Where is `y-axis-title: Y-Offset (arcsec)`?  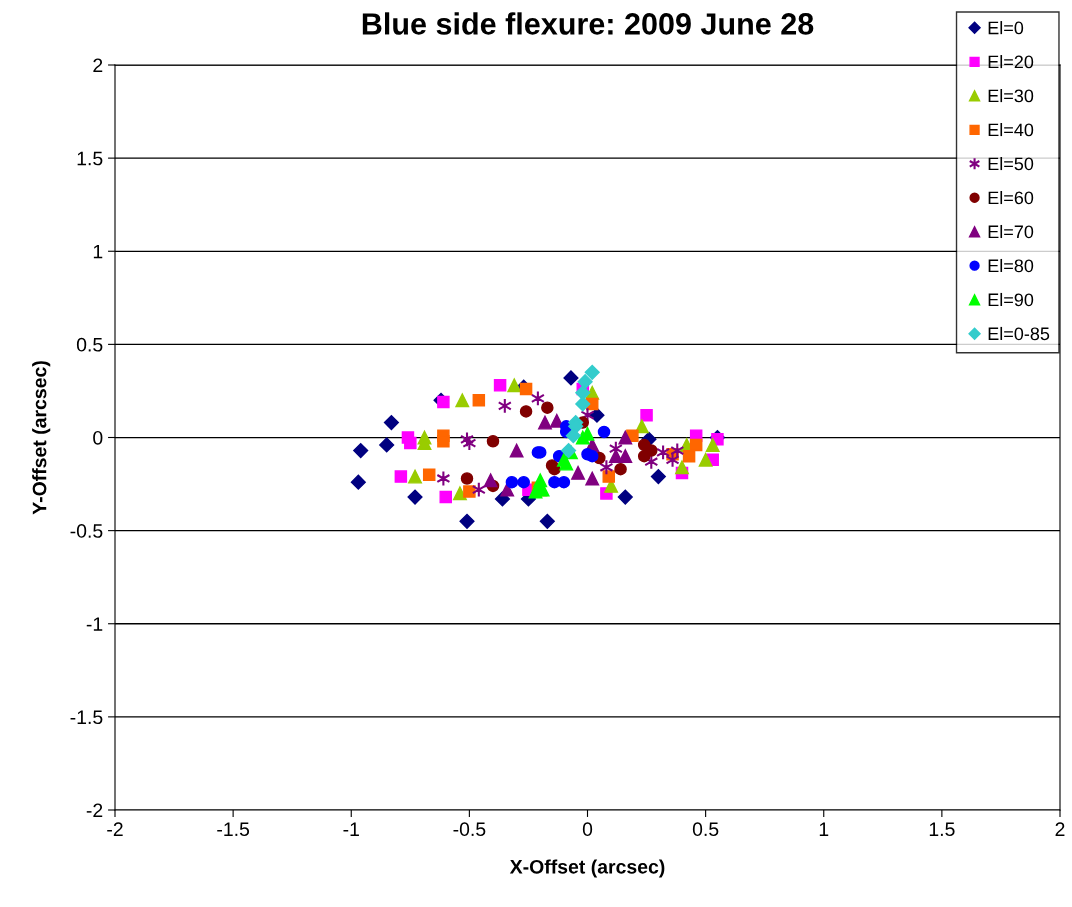 y-axis-title: Y-Offset (arcsec) is located at coordinates (41, 438).